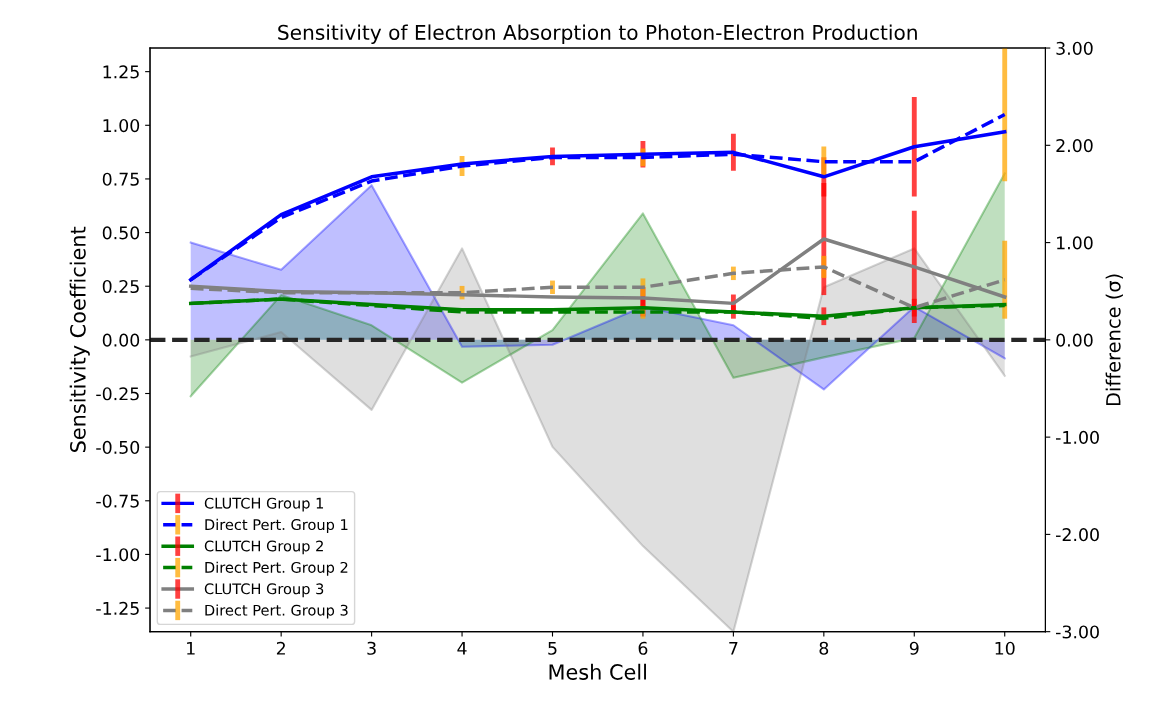 This screenshot has width=1172, height=717. What do you see at coordinates (120, 179) in the screenshot?
I see `y-tick-label: 0.75` at bounding box center [120, 179].